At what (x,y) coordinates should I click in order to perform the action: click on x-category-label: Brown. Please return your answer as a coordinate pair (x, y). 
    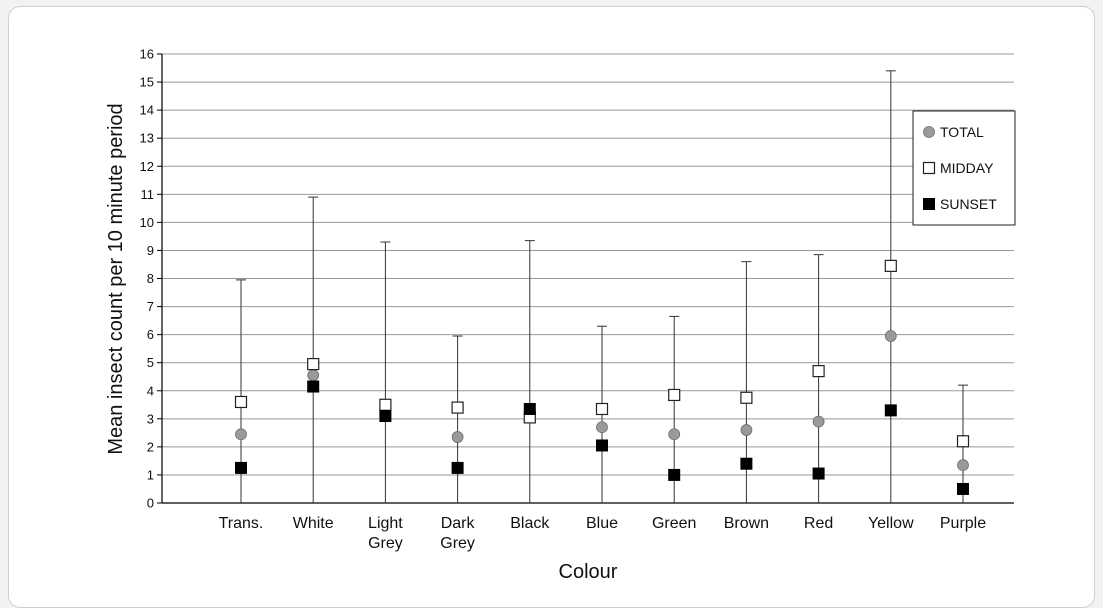
    Looking at the image, I should click on (746, 523).